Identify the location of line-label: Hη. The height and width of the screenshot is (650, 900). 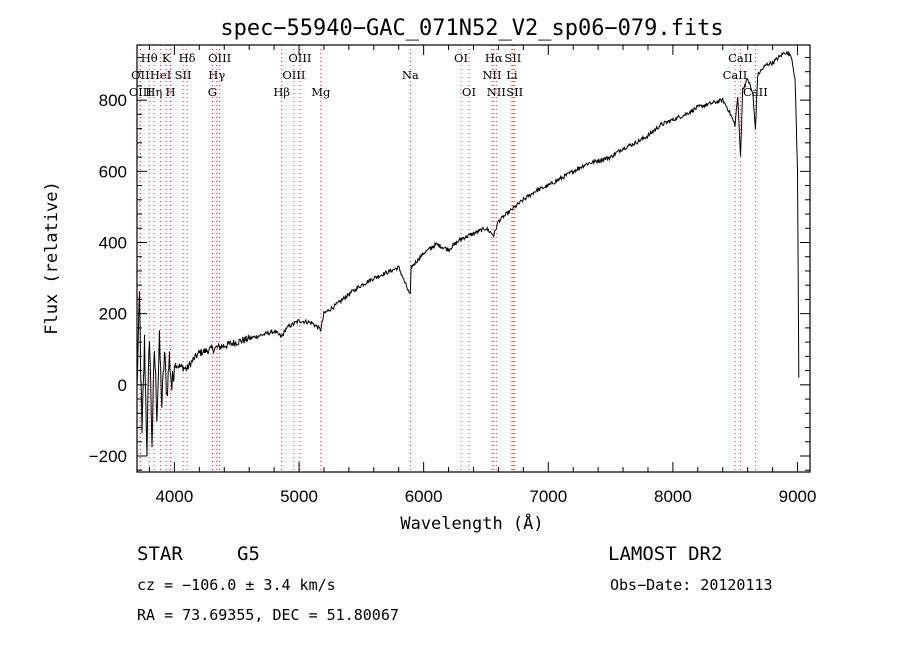
(153, 92).